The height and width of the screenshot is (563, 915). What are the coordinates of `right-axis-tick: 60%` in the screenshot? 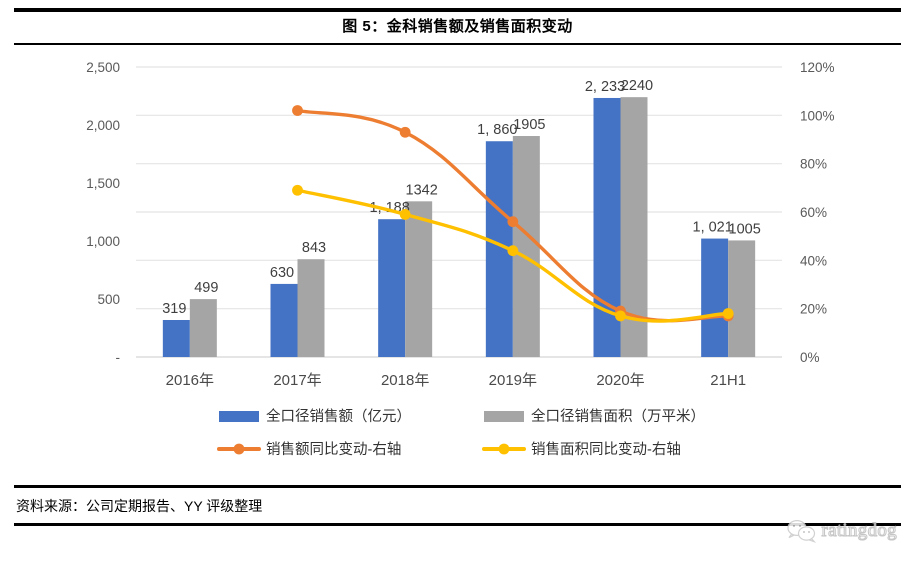 It's located at (813, 212).